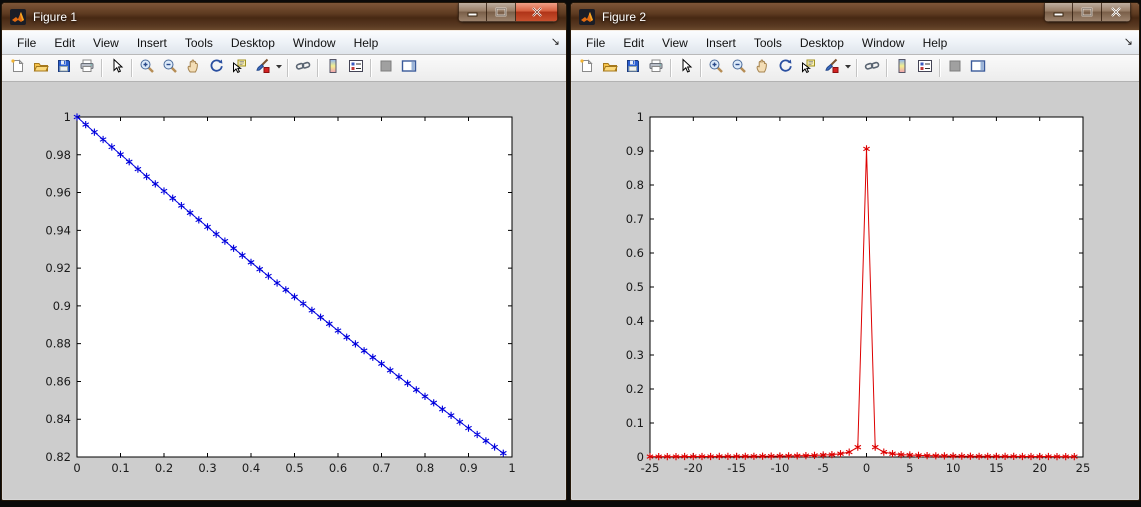 The height and width of the screenshot is (507, 1141). What do you see at coordinates (468, 468) in the screenshot?
I see `x-tick-label: 0.9` at bounding box center [468, 468].